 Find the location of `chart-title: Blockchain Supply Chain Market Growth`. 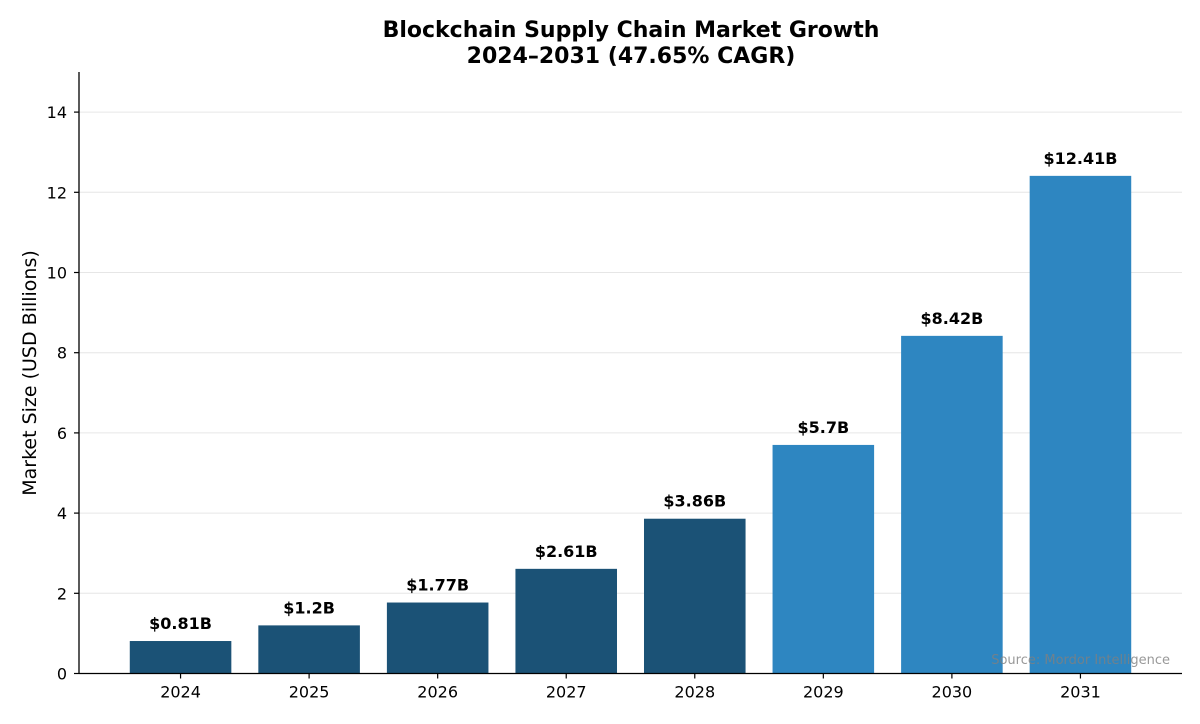

chart-title: Blockchain Supply Chain Market Growth is located at coordinates (631, 30).